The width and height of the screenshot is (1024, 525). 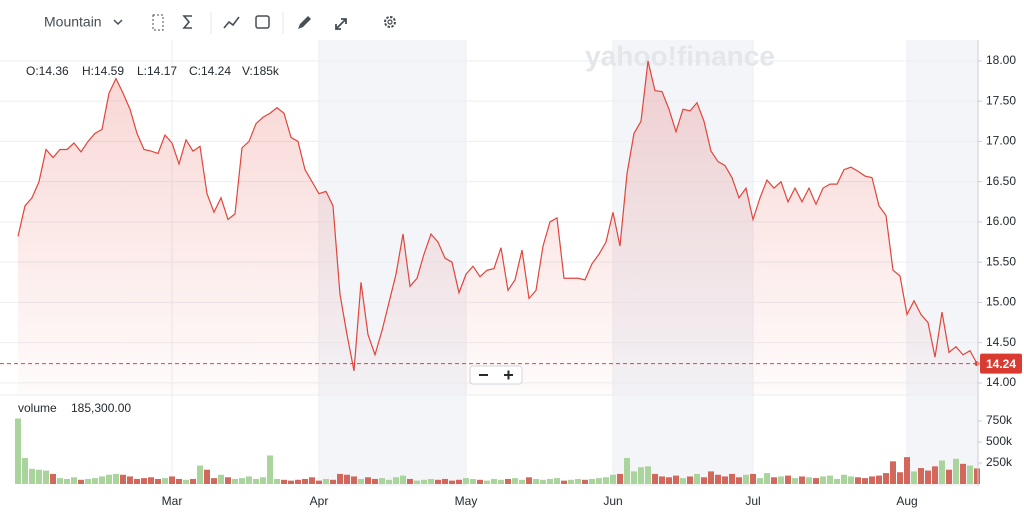 I want to click on y-tick-label: 17.00, so click(x=1001, y=141).